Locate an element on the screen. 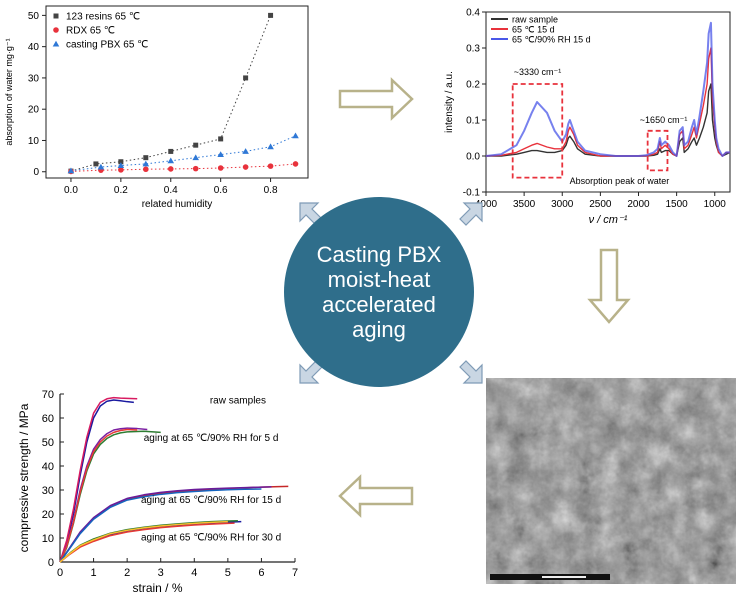 This screenshot has height=598, width=745. central-line-1: Casting PBX is located at coordinates (379, 254).